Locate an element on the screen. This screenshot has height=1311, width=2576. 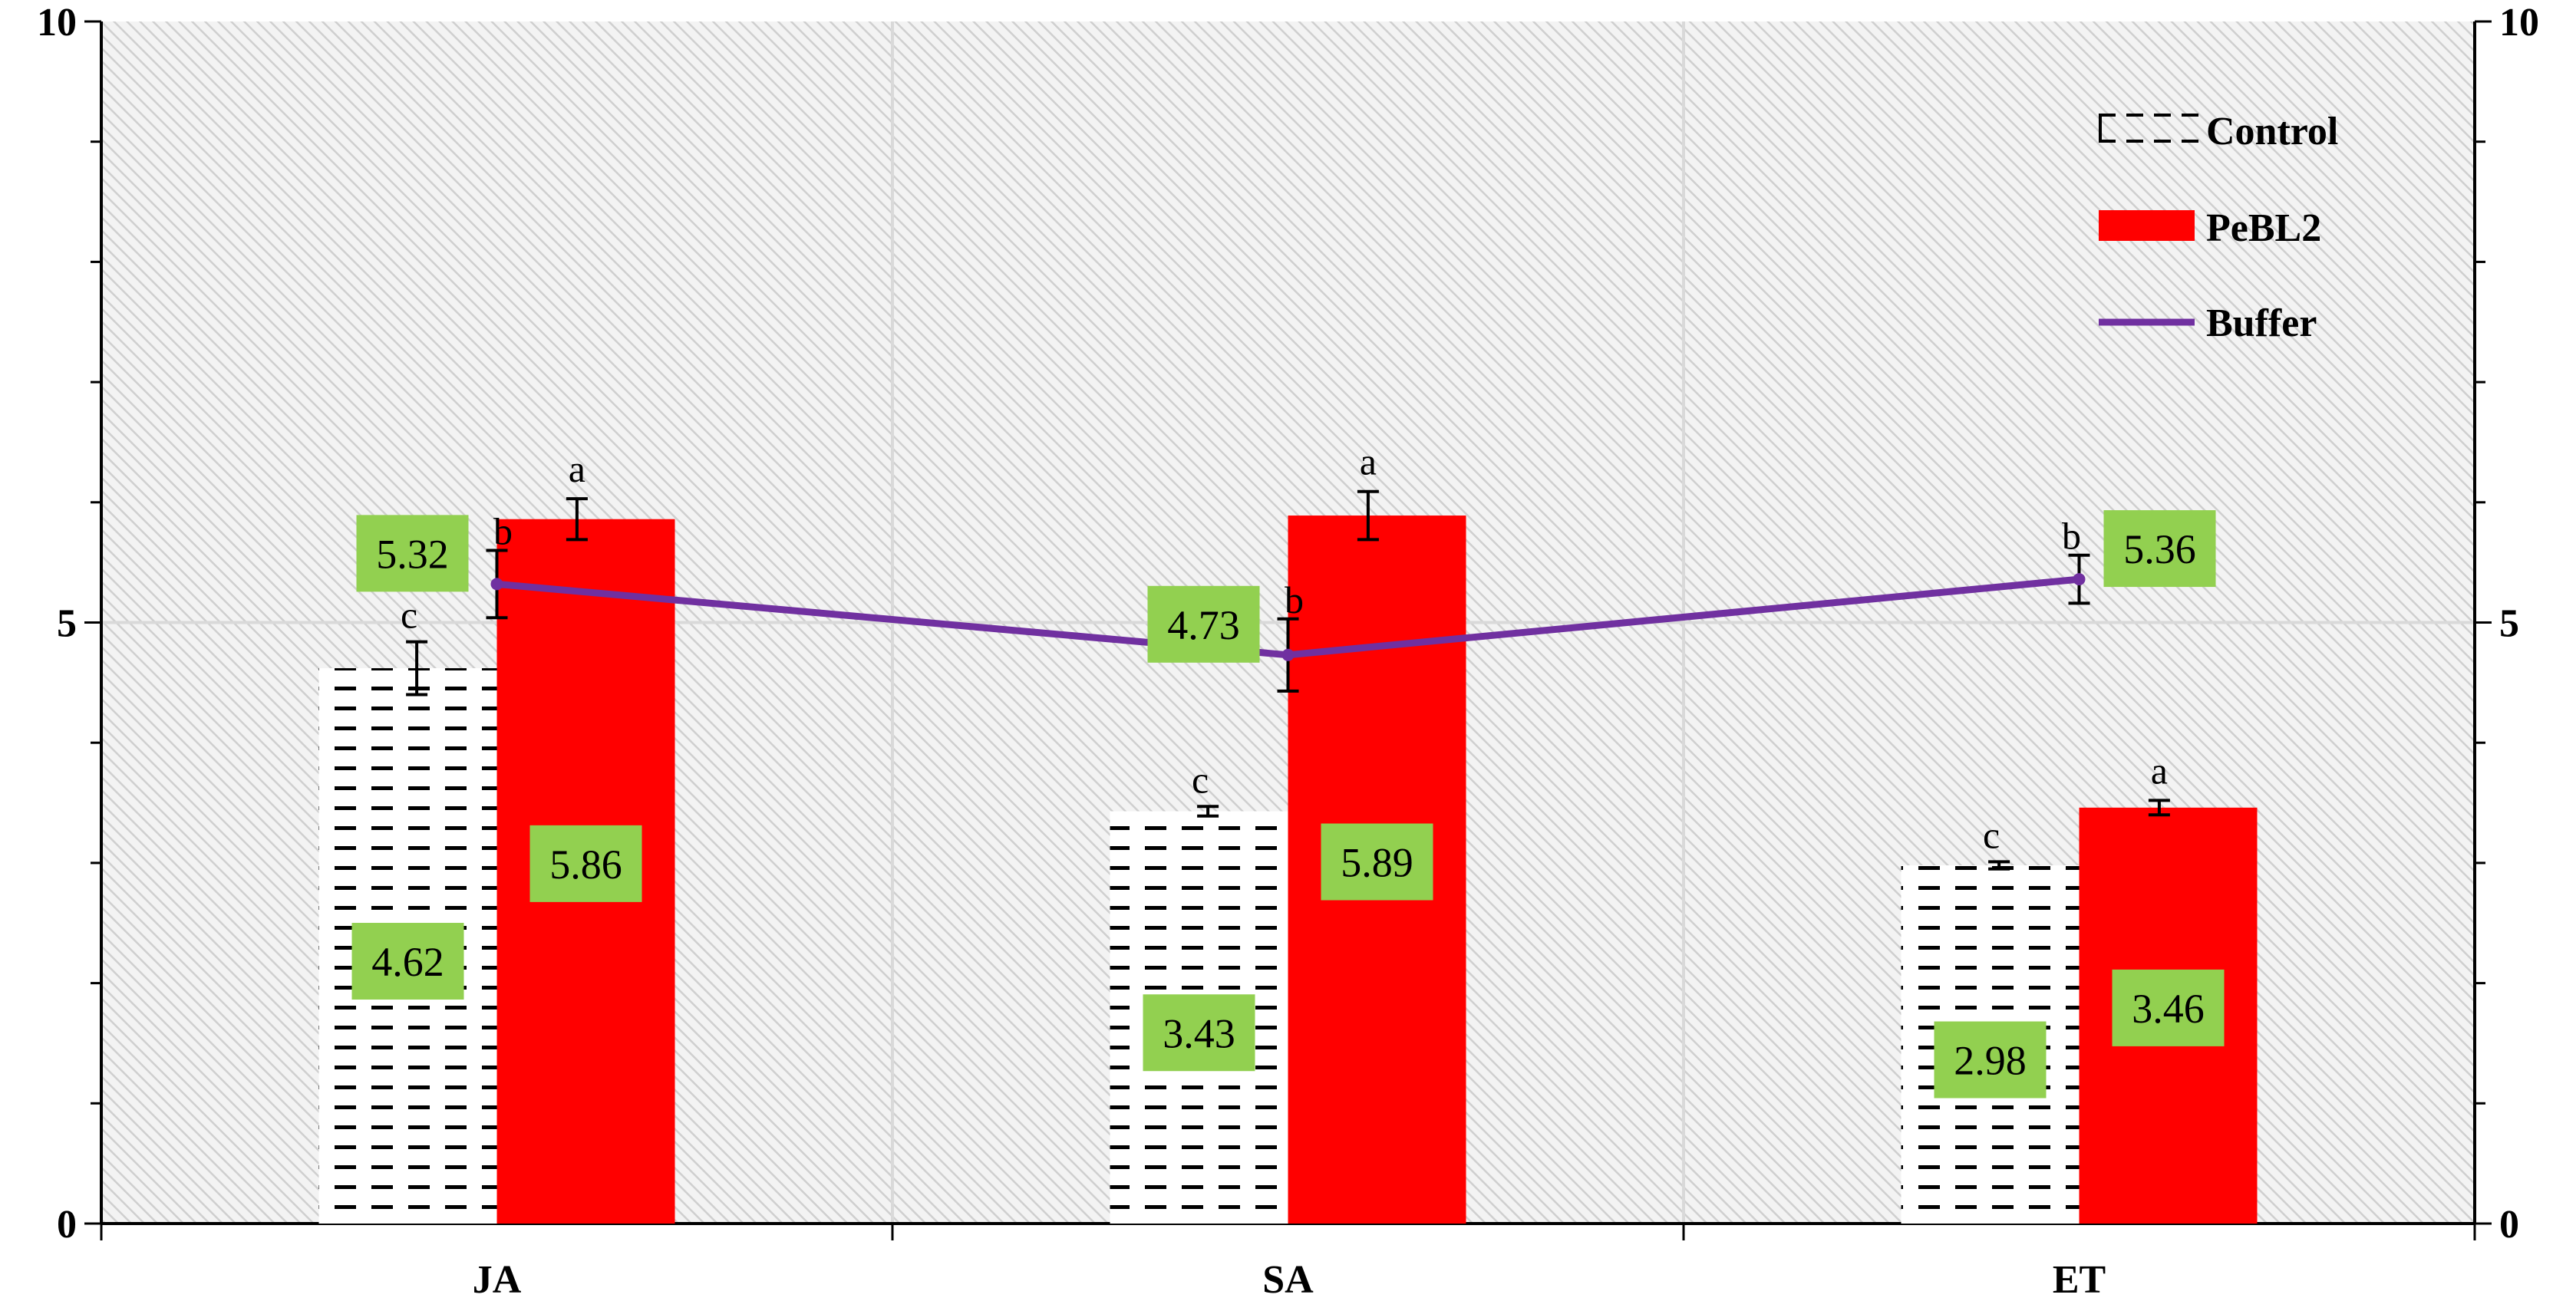
point-buffer-ET is located at coordinates (2079, 579).